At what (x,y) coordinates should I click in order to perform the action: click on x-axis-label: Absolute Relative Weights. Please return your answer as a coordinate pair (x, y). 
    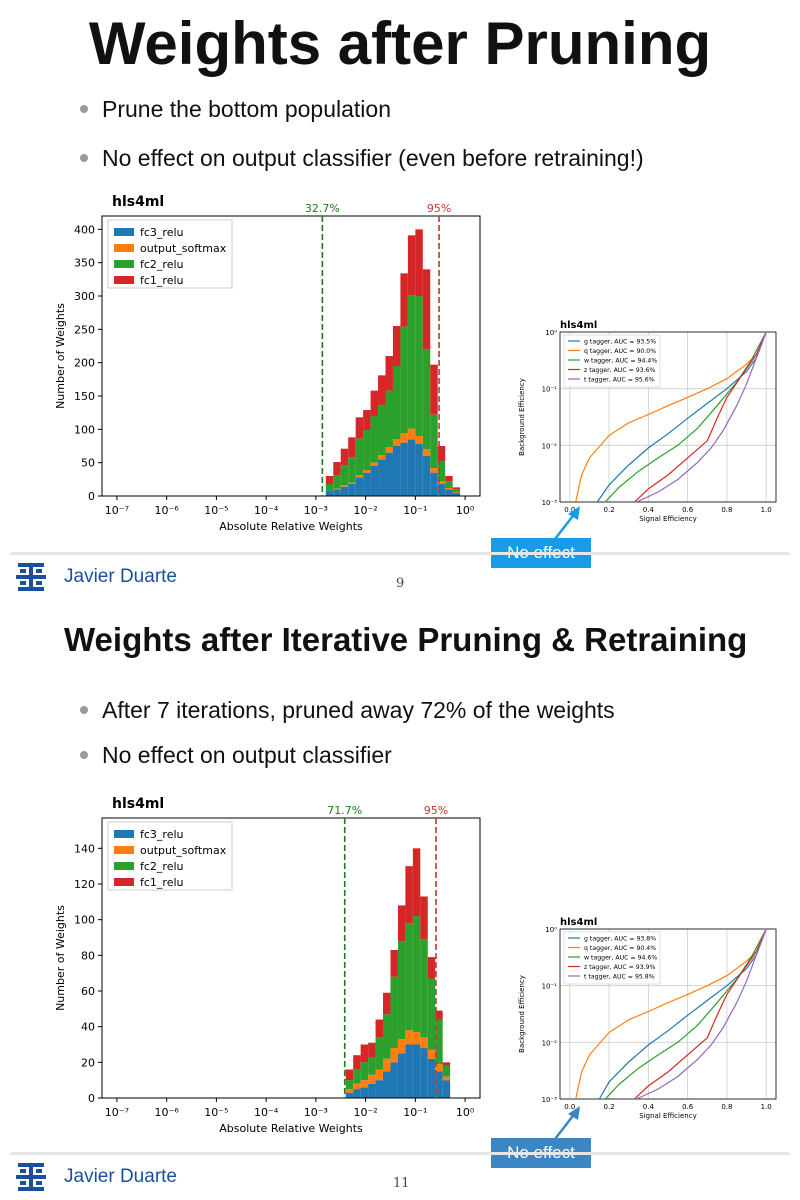
    Looking at the image, I should click on (291, 1128).